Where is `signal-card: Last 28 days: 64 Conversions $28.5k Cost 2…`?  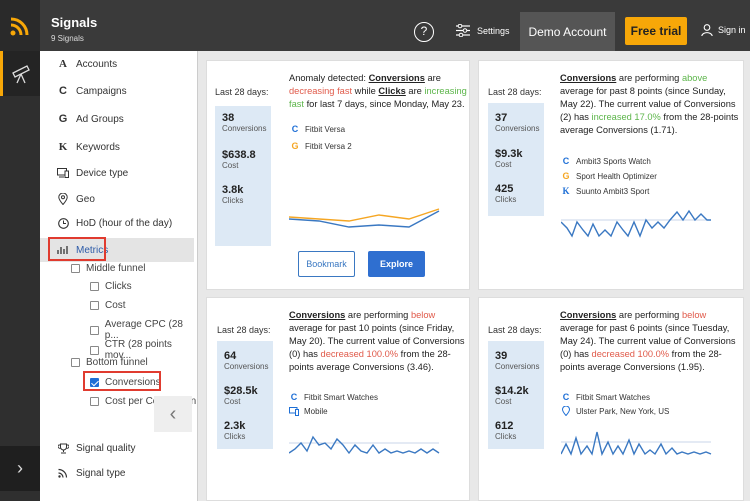 signal-card: Last 28 days: 64 Conversions $28.5k Cost 2… is located at coordinates (338, 399).